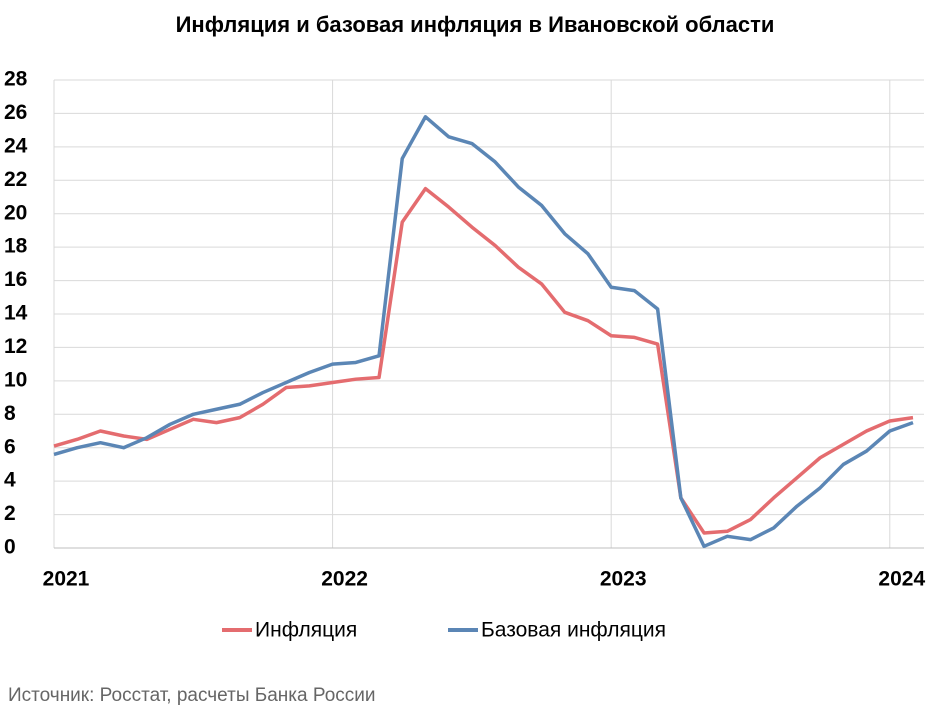  What do you see at coordinates (15, 212) in the screenshot?
I see `y-tick-label: 20` at bounding box center [15, 212].